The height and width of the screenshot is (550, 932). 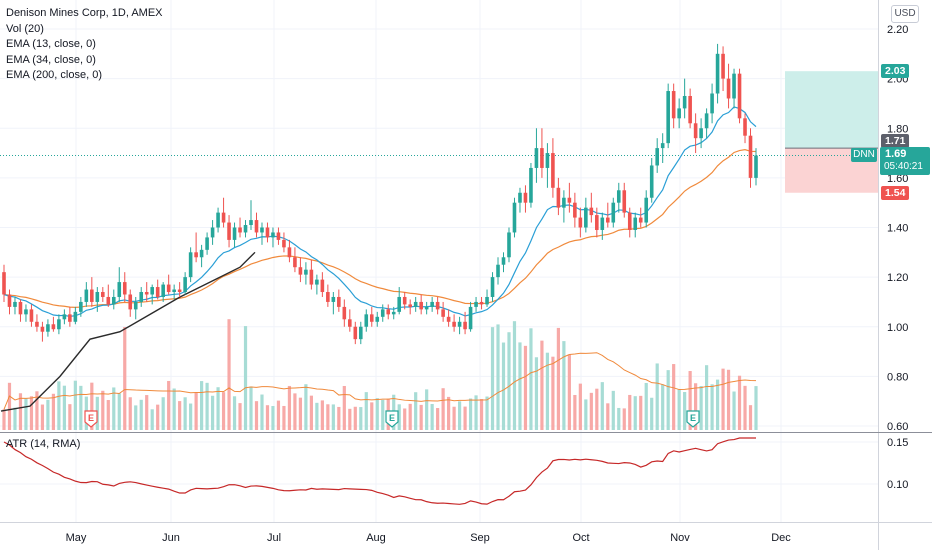 I want to click on time-tick-label: May, so click(x=76, y=538).